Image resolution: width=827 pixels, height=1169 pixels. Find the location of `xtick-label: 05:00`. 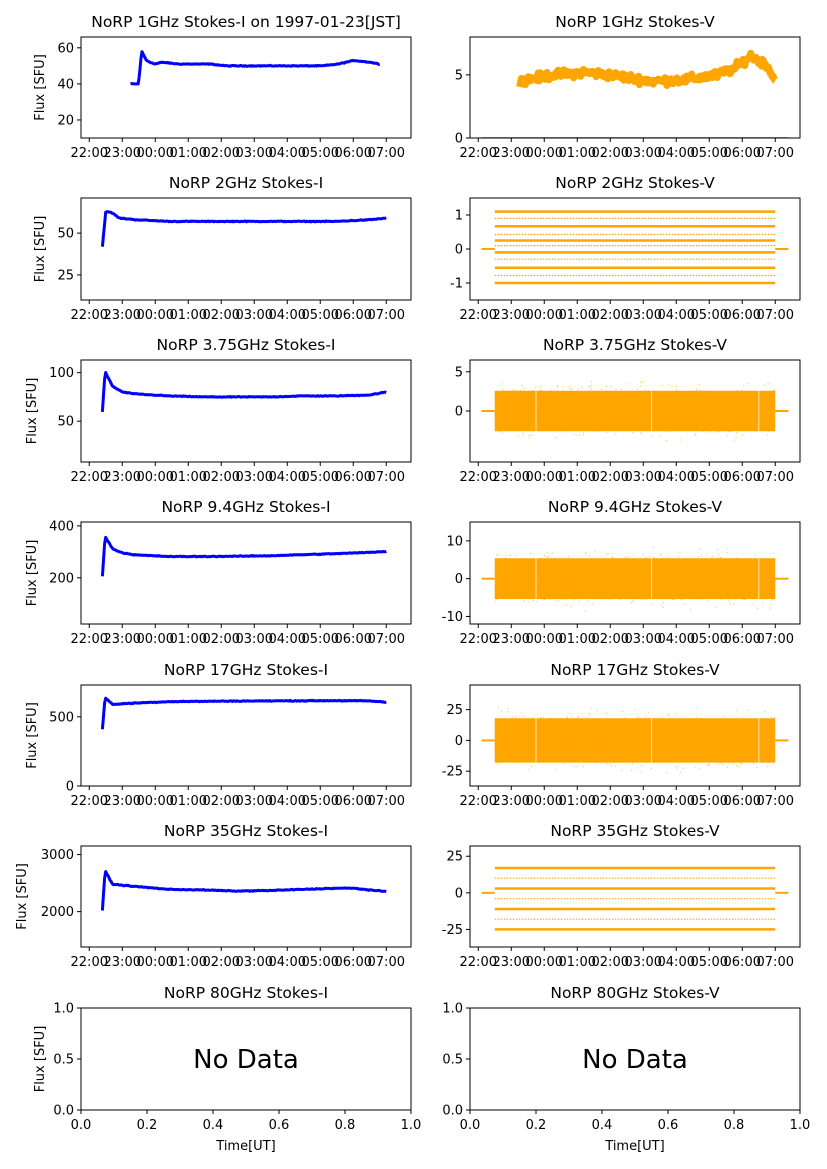

xtick-label: 05:00 is located at coordinates (709, 153).